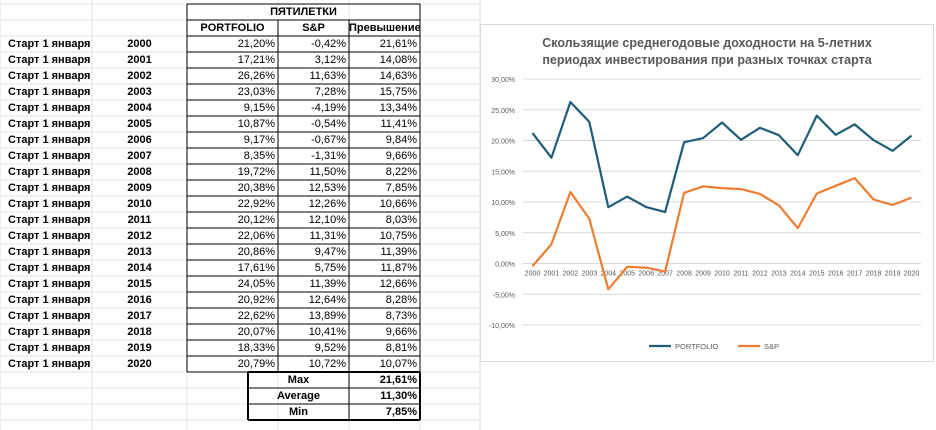 This screenshot has width=936, height=430. What do you see at coordinates (328, 156) in the screenshot?
I see `cell-sp: -1,31%` at bounding box center [328, 156].